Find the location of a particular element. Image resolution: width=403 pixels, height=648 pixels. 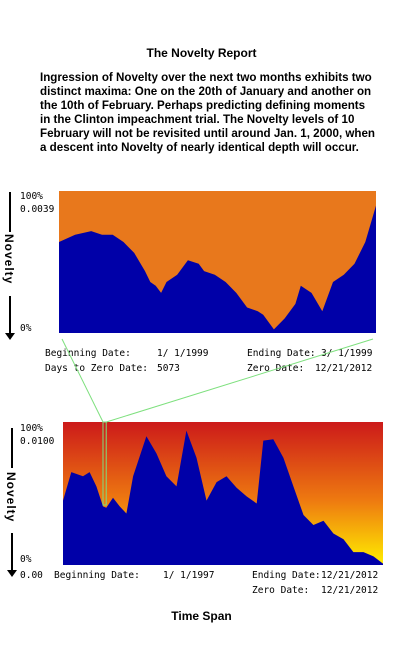

bottom-ytick-zero: 0% is located at coordinates (26, 559).